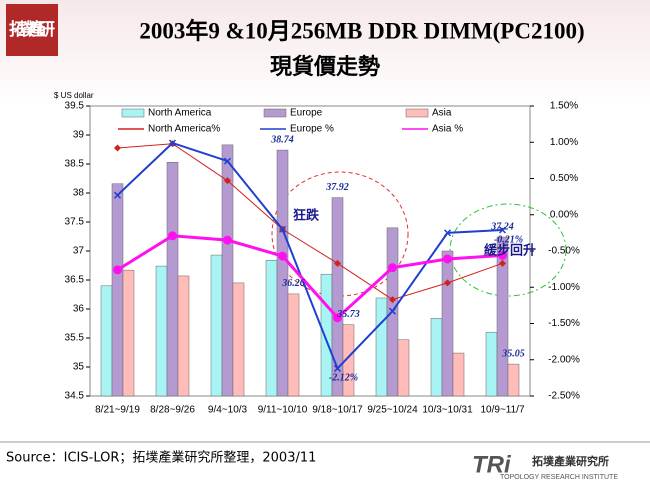 The image size is (650, 485). Describe the element at coordinates (343, 378) in the screenshot. I see `value-label: -2.12%` at that location.